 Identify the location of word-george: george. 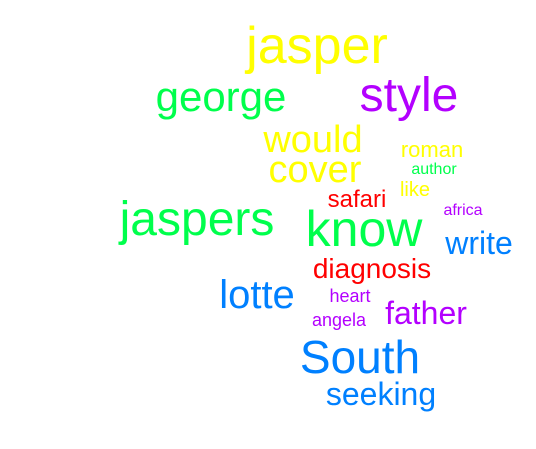
(221, 96).